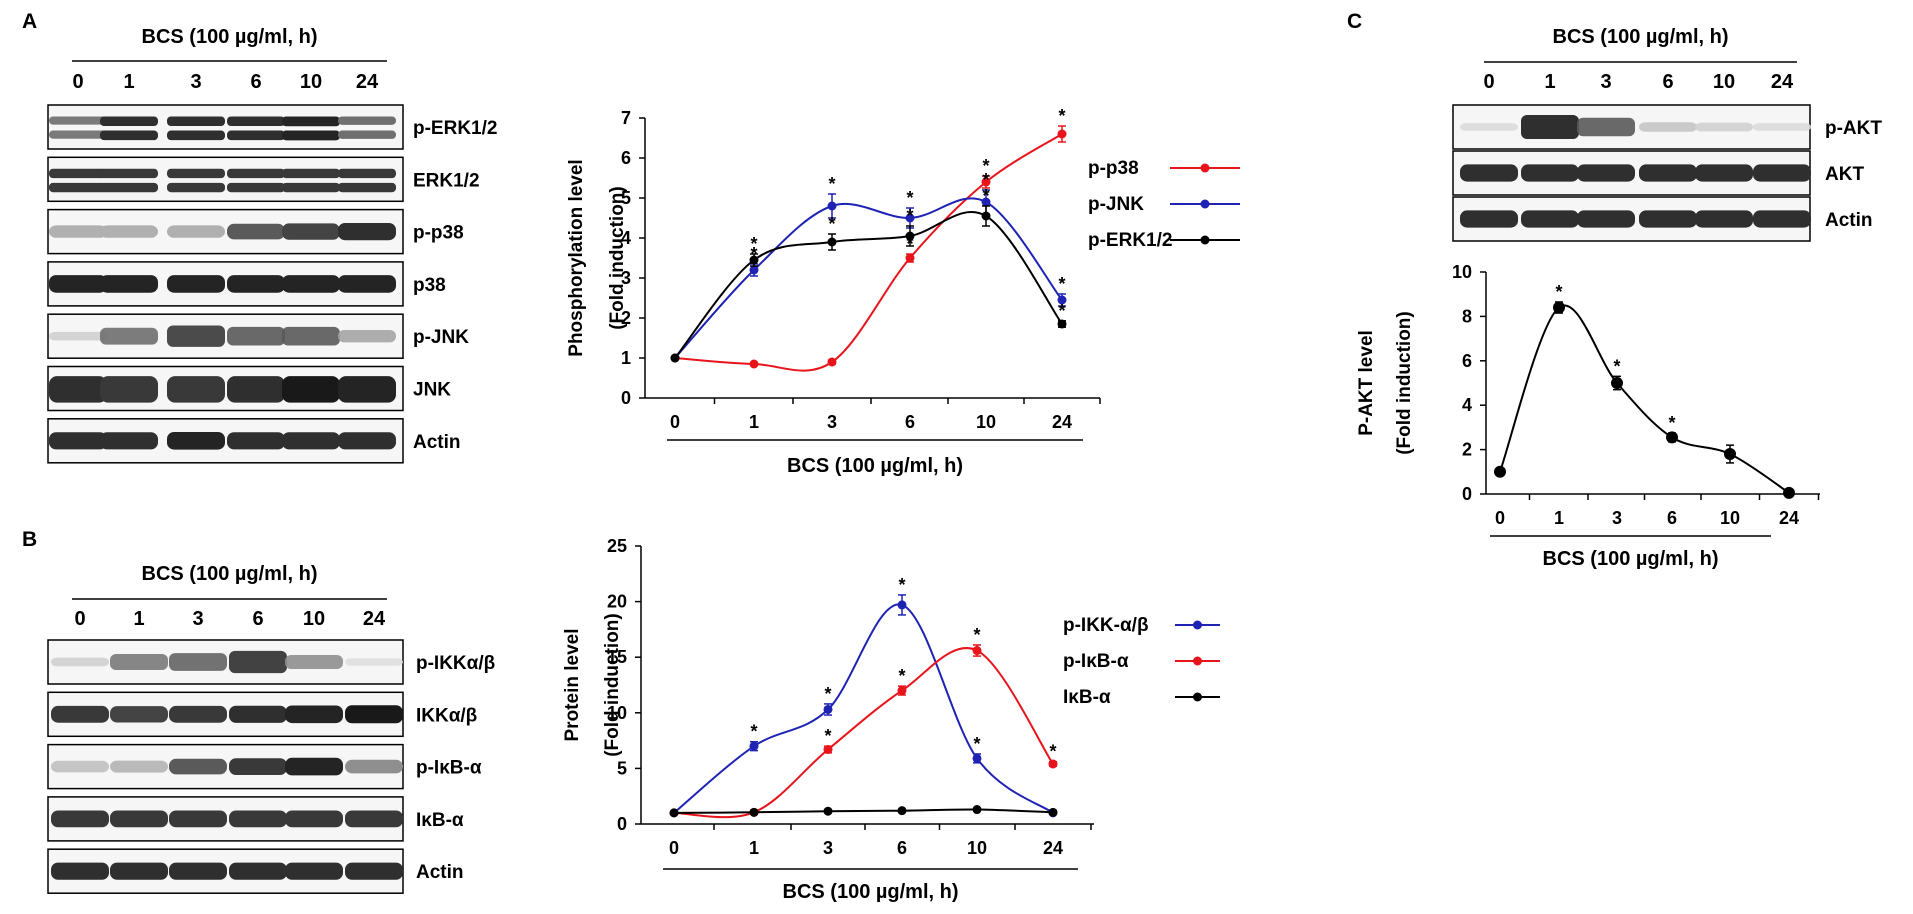 This screenshot has width=1913, height=914. I want to click on blot-header: BCS (100 µg/ml, h), so click(1641, 37).